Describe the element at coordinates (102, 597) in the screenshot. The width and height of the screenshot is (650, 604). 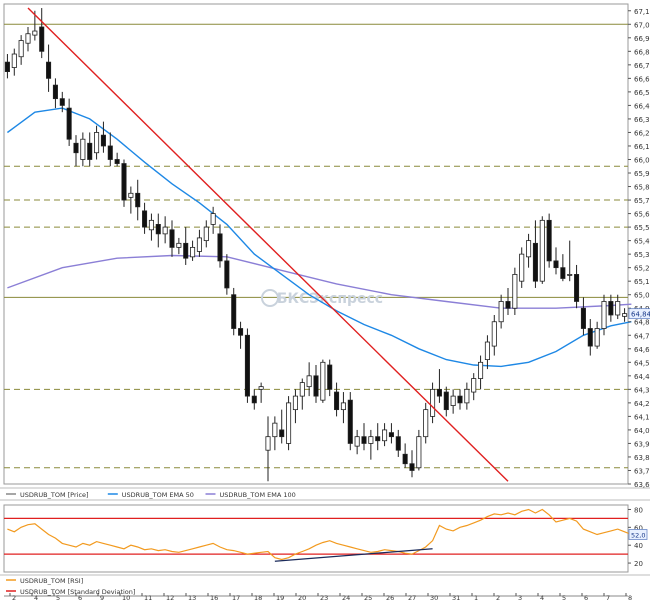
I see `x-tick-label: 9` at that location.